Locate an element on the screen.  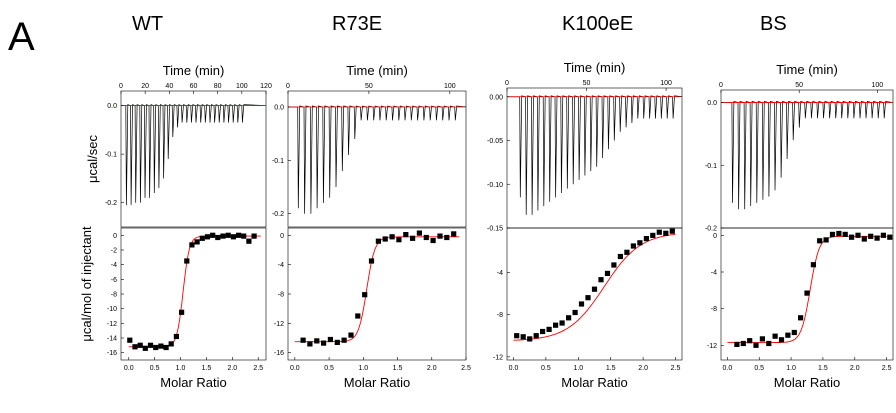
panel-title: K100eE is located at coordinates (597, 24).